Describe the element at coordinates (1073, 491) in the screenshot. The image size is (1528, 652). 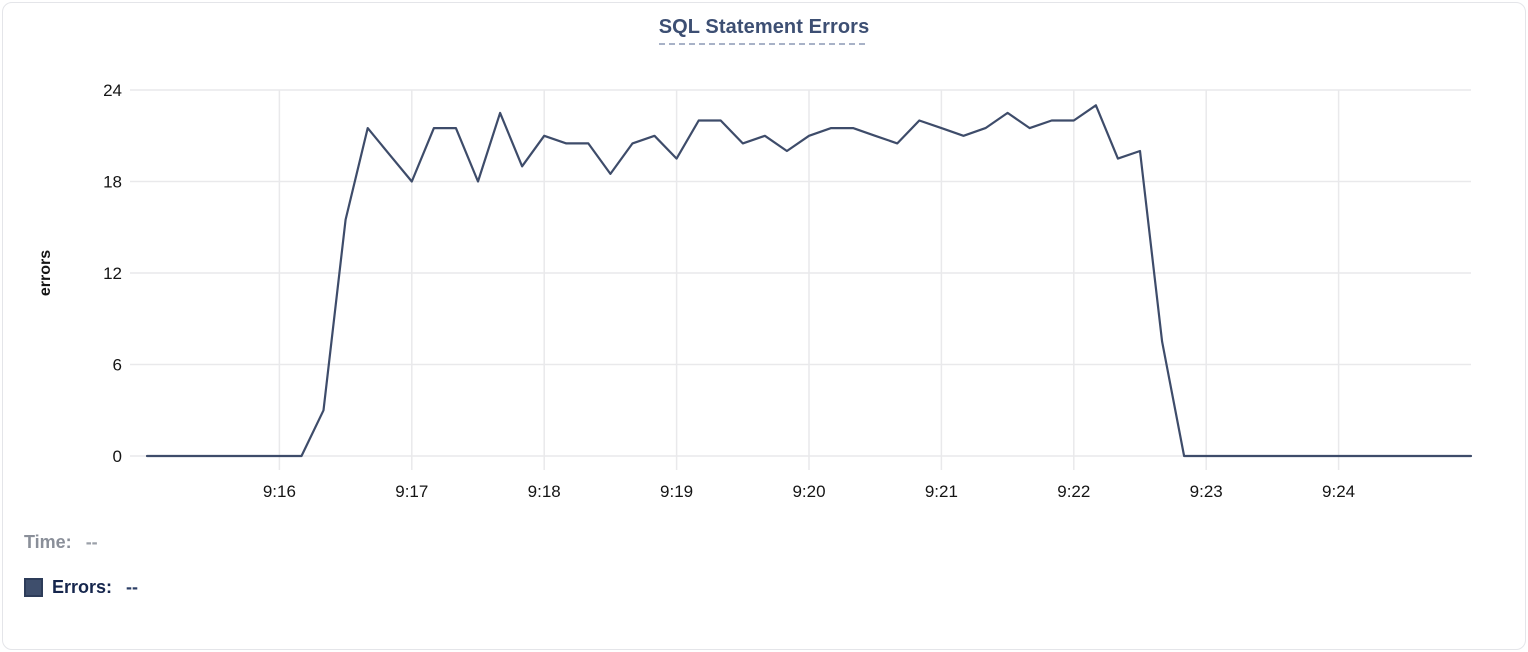
I see `x-tick-label: 9:22` at that location.